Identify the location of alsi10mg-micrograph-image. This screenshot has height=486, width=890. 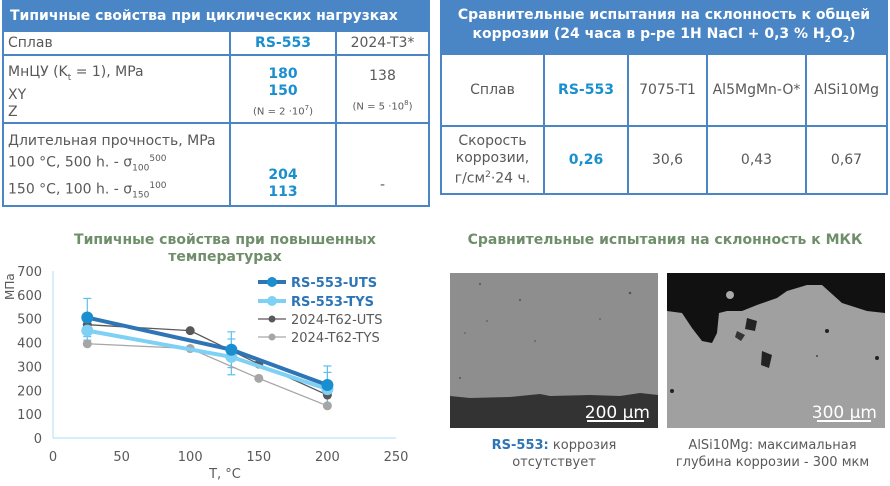
(776, 350).